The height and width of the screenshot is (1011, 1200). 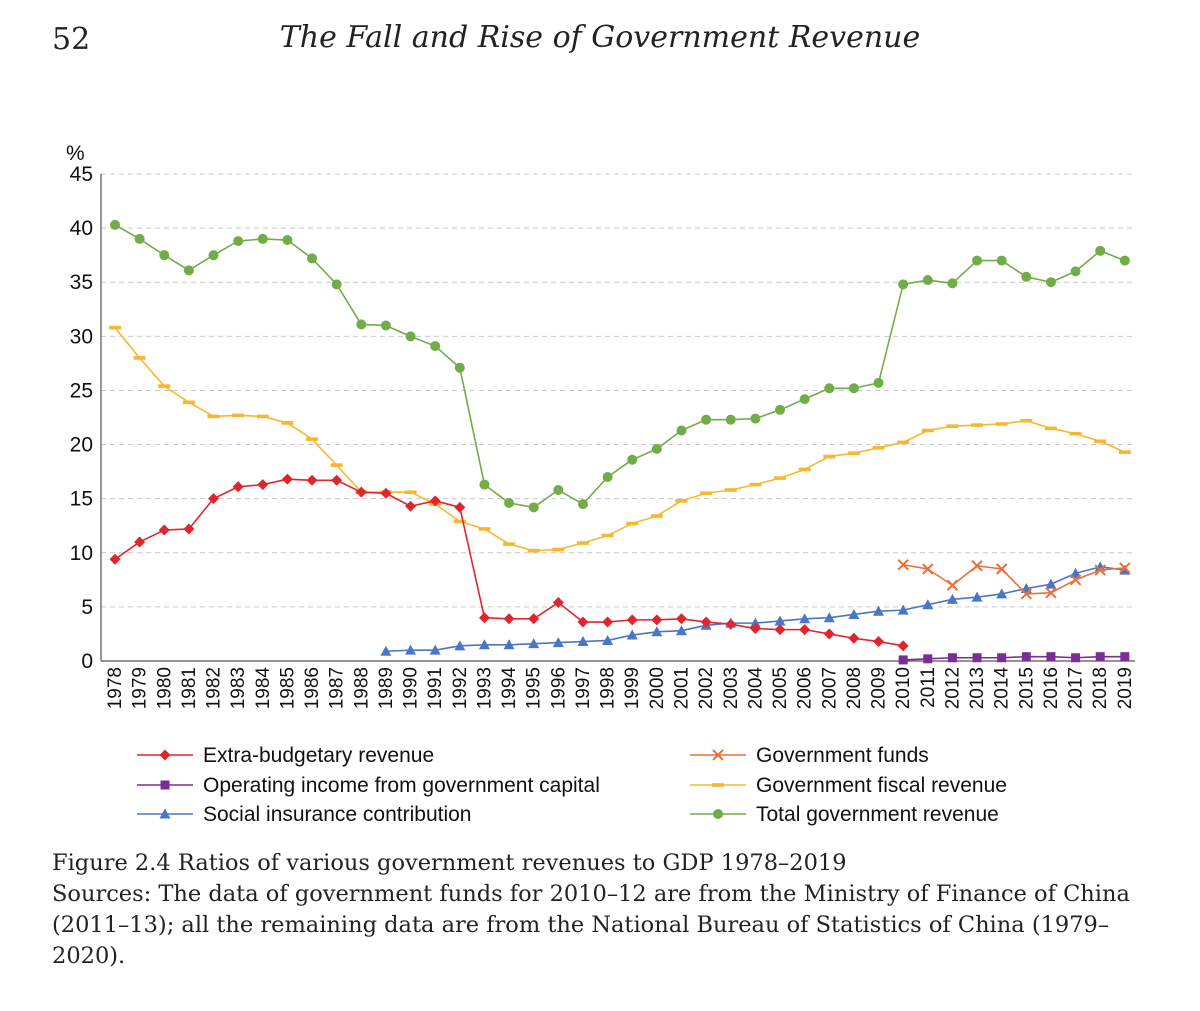 What do you see at coordinates (318, 755) in the screenshot?
I see `legend-label: Extra-budgetary revenue` at bounding box center [318, 755].